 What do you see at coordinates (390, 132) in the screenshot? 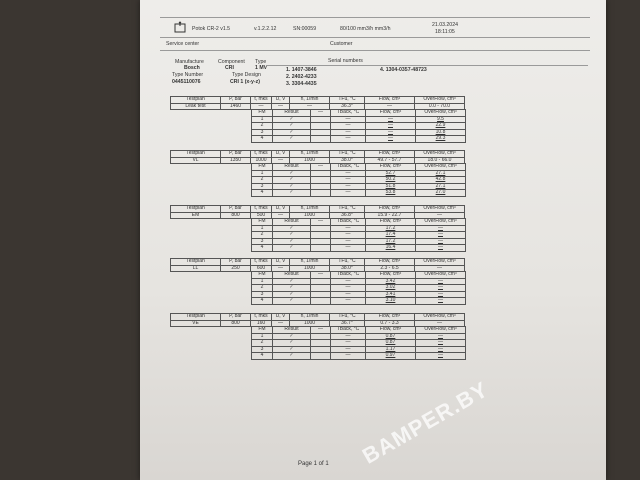
I see `flow-value: —` at bounding box center [390, 132].